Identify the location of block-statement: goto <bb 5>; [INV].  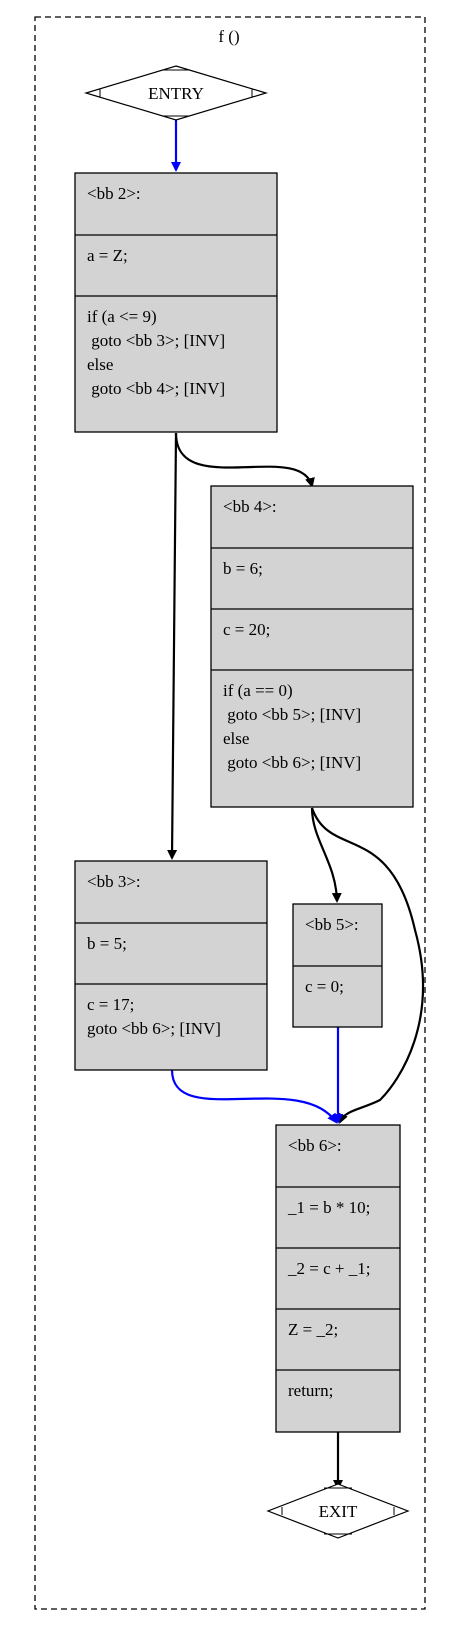
(292, 714).